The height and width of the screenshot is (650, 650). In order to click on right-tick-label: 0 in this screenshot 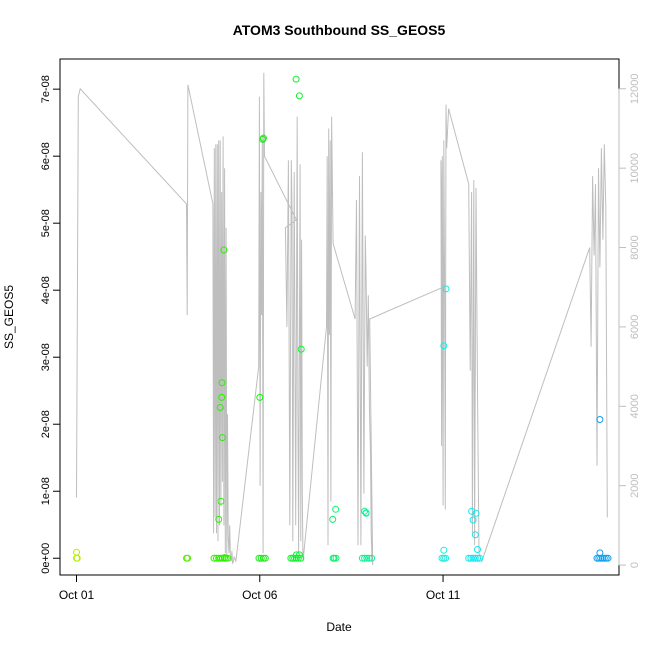, I will do `click(635, 565)`.